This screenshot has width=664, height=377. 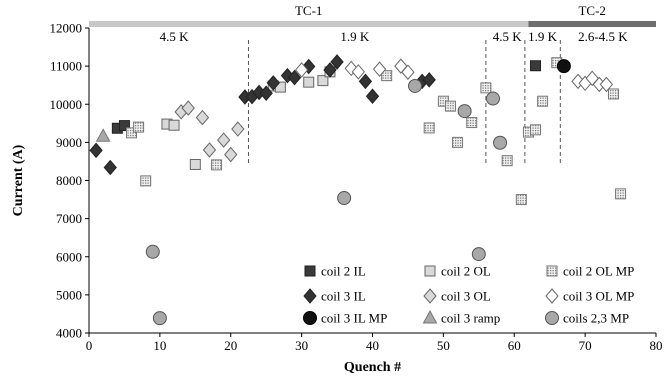 What do you see at coordinates (372, 345) in the screenshot?
I see `x-tick-label-4: 40` at bounding box center [372, 345].